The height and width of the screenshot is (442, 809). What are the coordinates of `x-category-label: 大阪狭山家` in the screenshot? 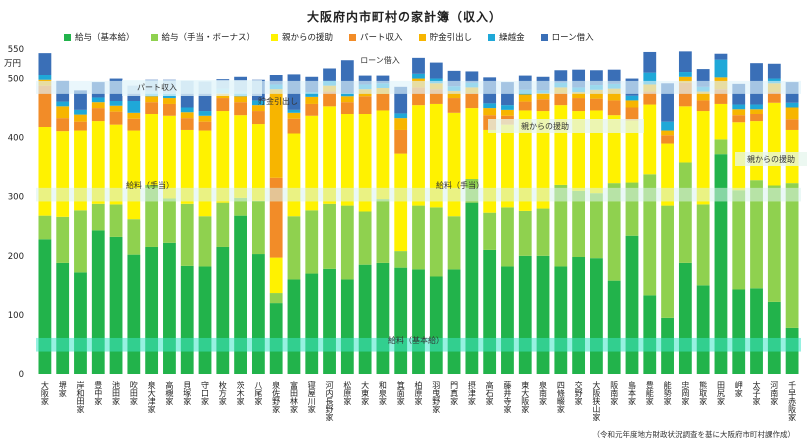 It's located at (596, 400).